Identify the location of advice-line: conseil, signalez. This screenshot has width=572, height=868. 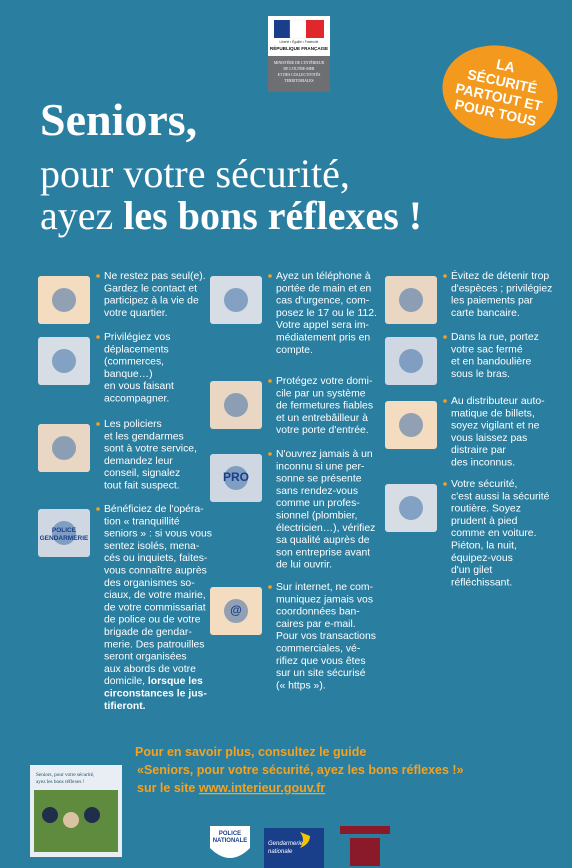
(142, 473).